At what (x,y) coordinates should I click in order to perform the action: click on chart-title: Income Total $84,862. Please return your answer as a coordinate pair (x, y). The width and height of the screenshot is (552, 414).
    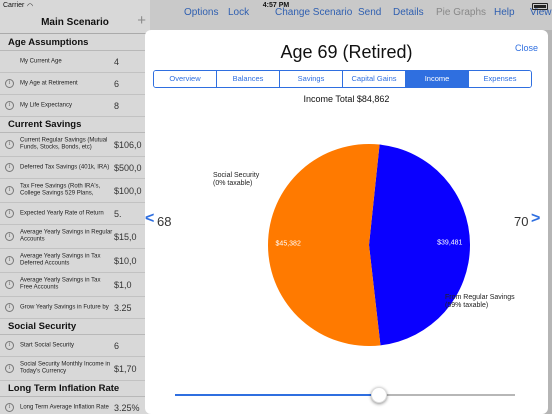
    Looking at the image, I should click on (346, 99).